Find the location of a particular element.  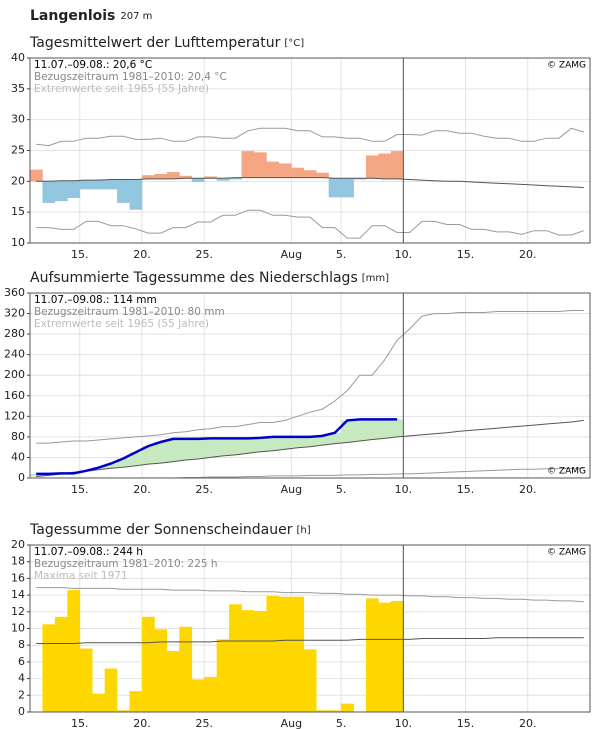

annotation: 11.07.–09.08.: 244 h is located at coordinates (88, 552).